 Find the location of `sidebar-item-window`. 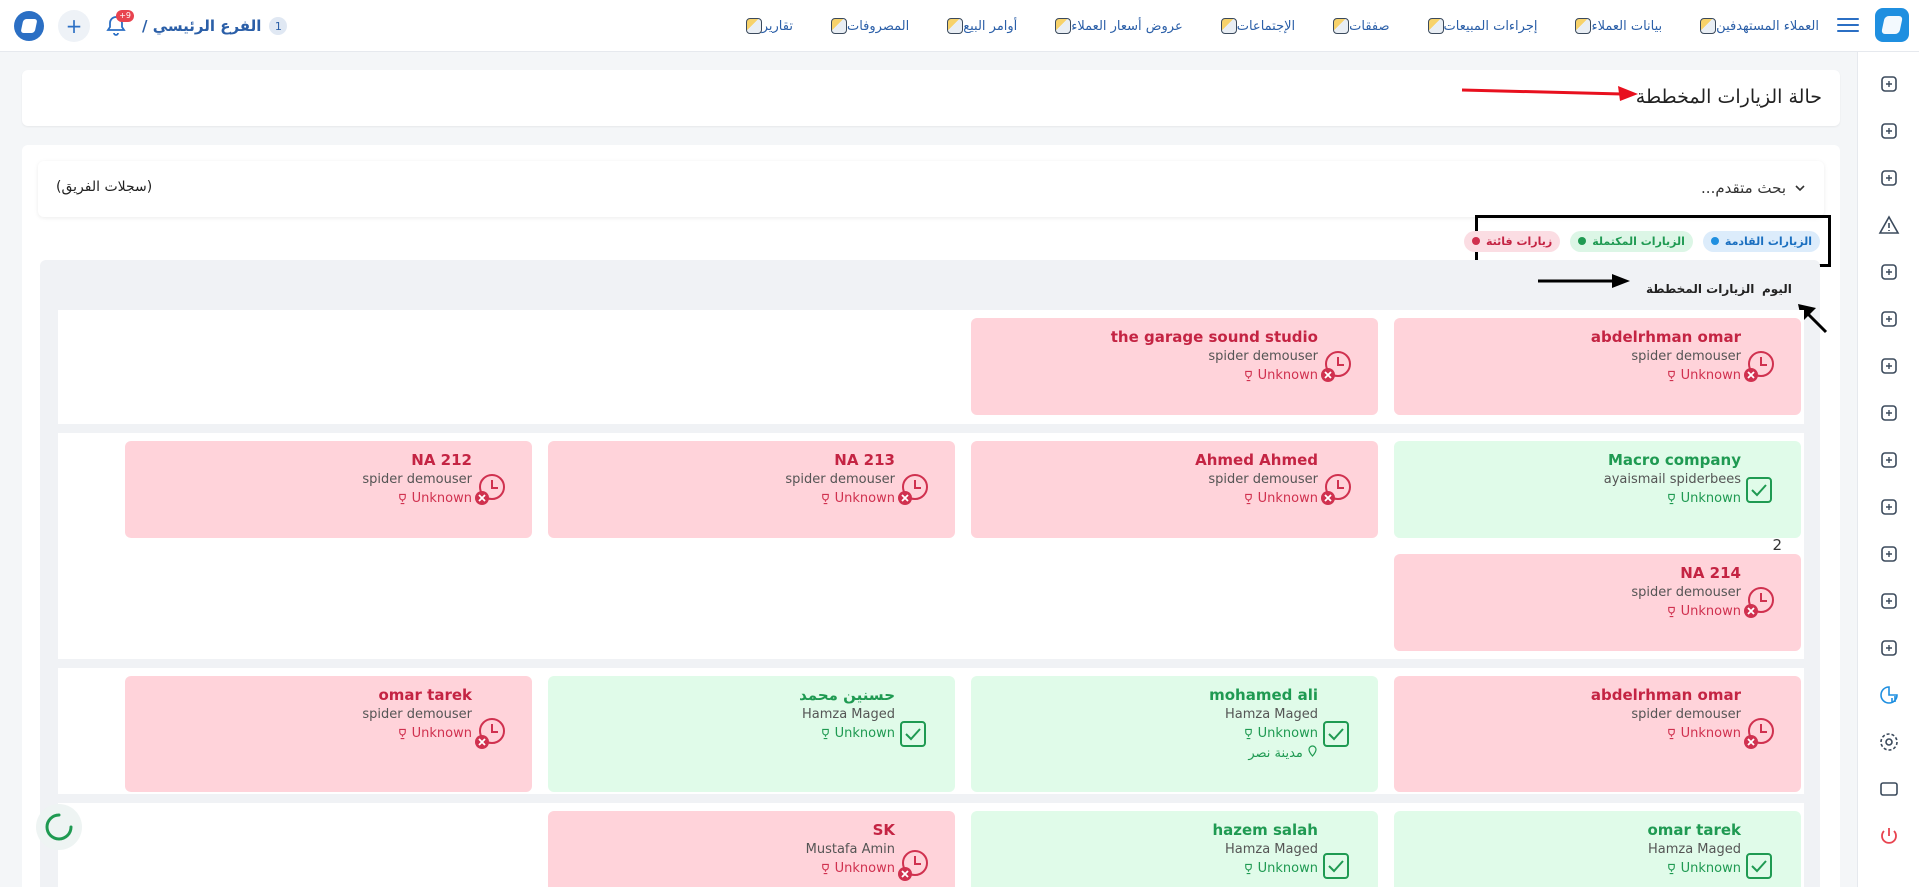

sidebar-item-window is located at coordinates (1888, 788).